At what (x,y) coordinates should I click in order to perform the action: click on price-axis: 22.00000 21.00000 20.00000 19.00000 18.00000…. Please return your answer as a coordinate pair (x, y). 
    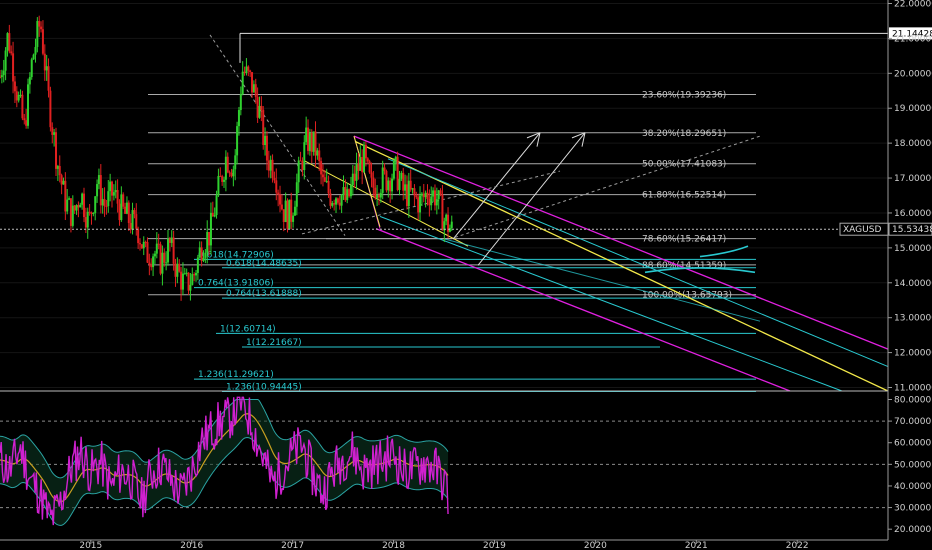
    Looking at the image, I should click on (910, 197).